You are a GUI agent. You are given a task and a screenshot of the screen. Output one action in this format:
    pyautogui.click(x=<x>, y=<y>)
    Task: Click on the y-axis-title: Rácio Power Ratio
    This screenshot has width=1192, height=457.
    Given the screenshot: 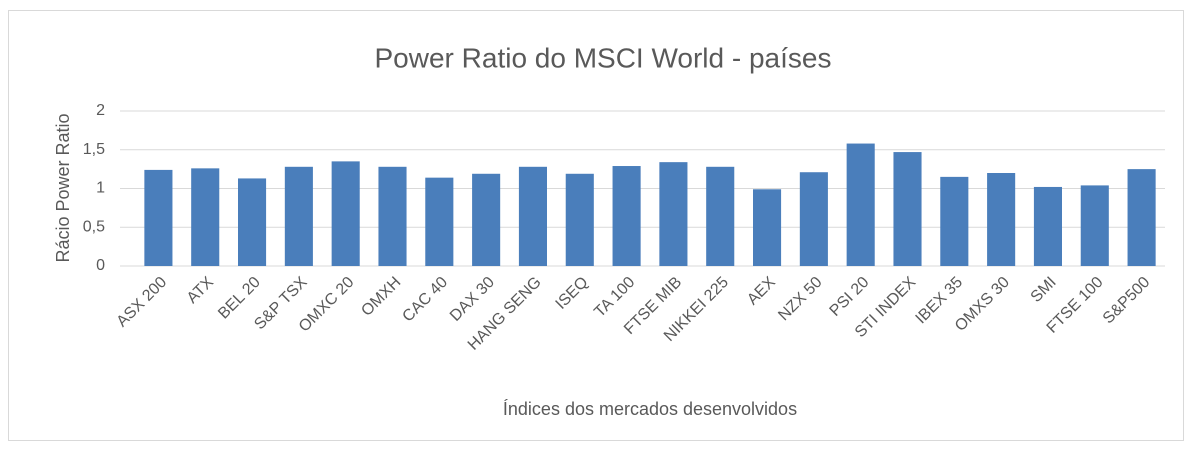 What is the action you would take?
    pyautogui.click(x=63, y=187)
    